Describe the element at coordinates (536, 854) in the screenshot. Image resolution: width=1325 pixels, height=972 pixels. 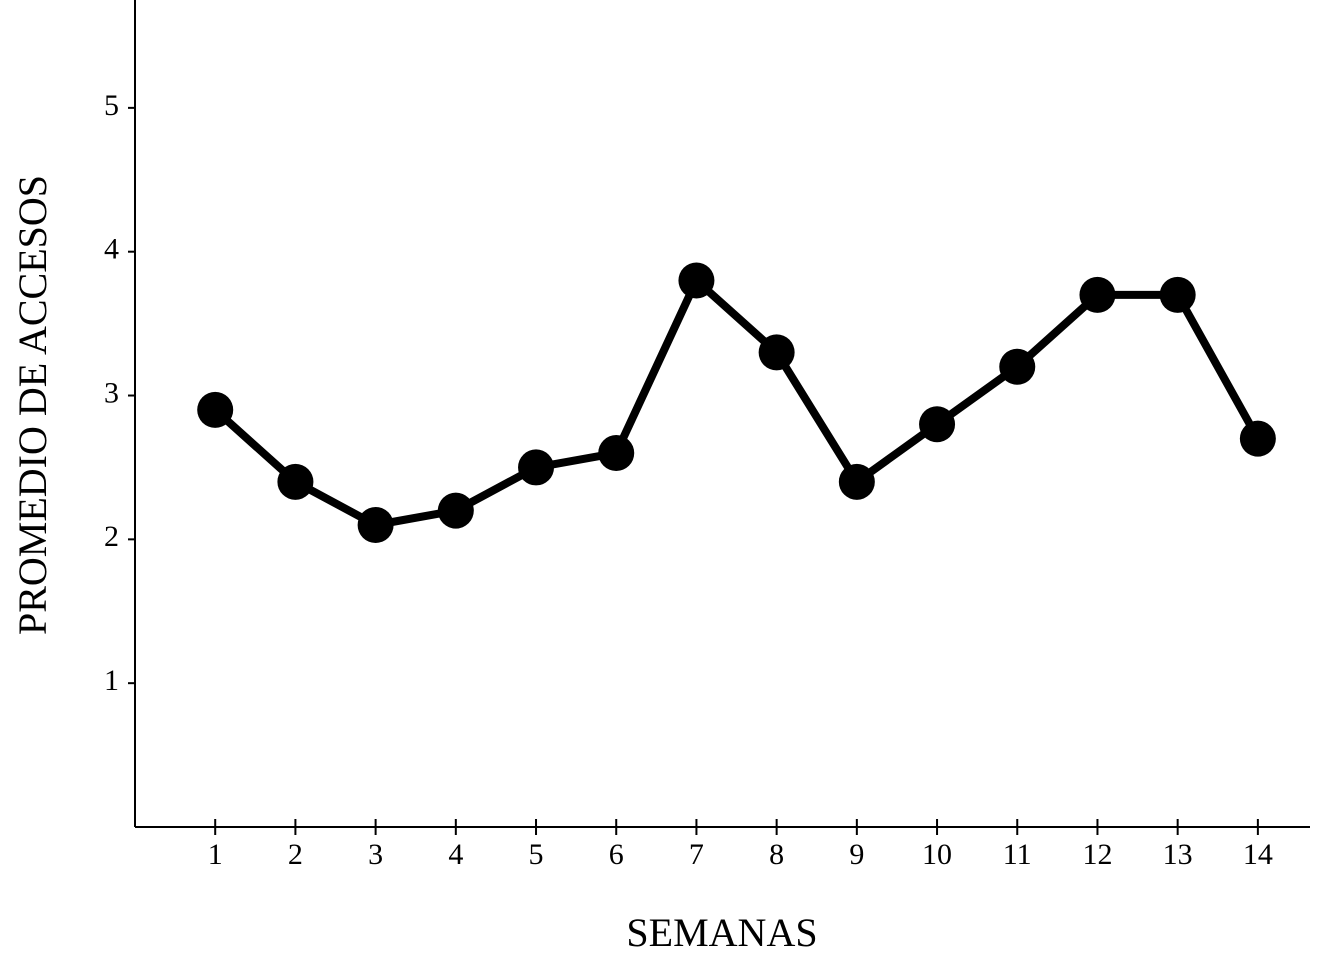
I see `x-tick-label: 5` at that location.